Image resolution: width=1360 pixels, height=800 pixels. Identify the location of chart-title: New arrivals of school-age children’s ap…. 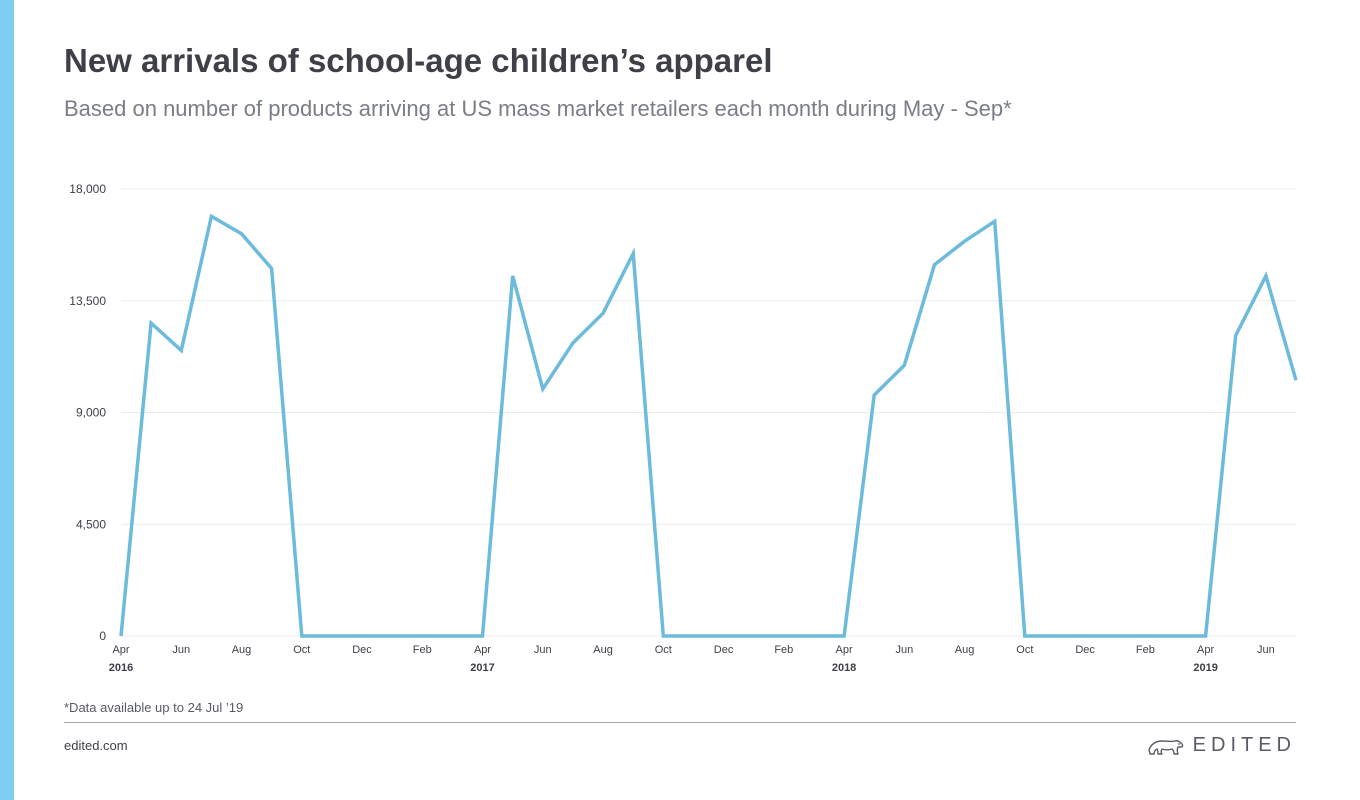
(418, 60).